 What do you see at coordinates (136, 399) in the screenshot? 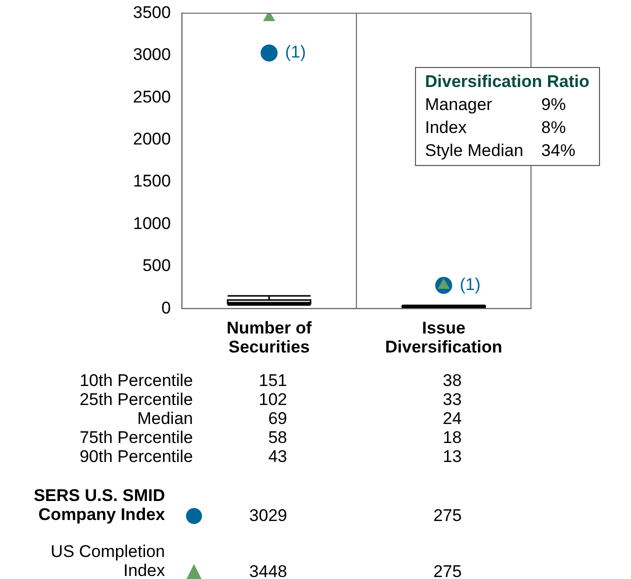
I see `text: 25th Percentile` at bounding box center [136, 399].